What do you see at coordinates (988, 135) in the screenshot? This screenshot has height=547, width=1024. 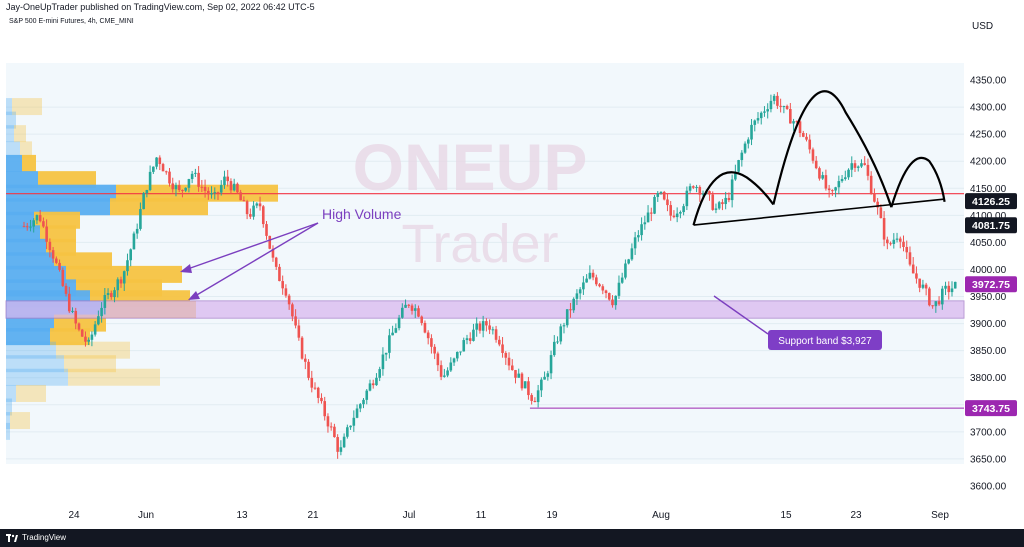 I see `y-tick-2: 4250.00` at bounding box center [988, 135].